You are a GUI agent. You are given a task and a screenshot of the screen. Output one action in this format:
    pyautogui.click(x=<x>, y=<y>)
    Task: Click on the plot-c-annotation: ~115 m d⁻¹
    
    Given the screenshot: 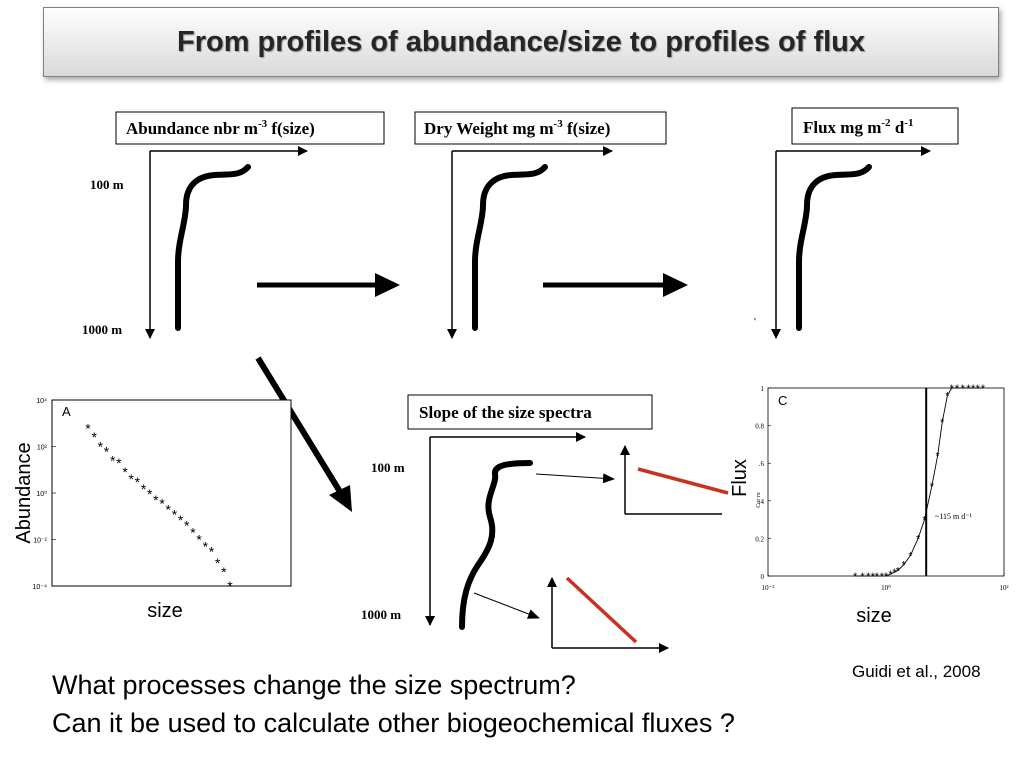 What is the action you would take?
    pyautogui.click(x=953, y=516)
    